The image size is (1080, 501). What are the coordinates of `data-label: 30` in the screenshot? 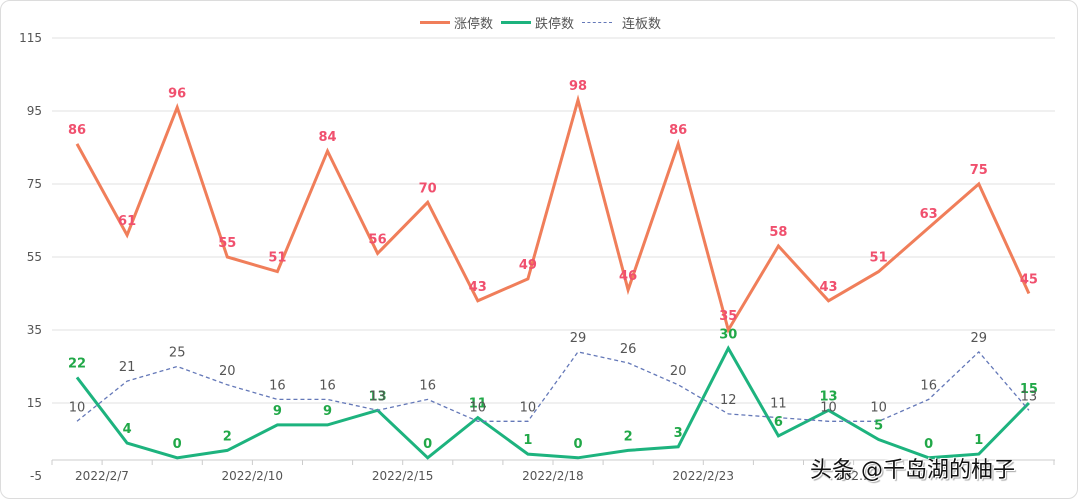 It's located at (728, 334).